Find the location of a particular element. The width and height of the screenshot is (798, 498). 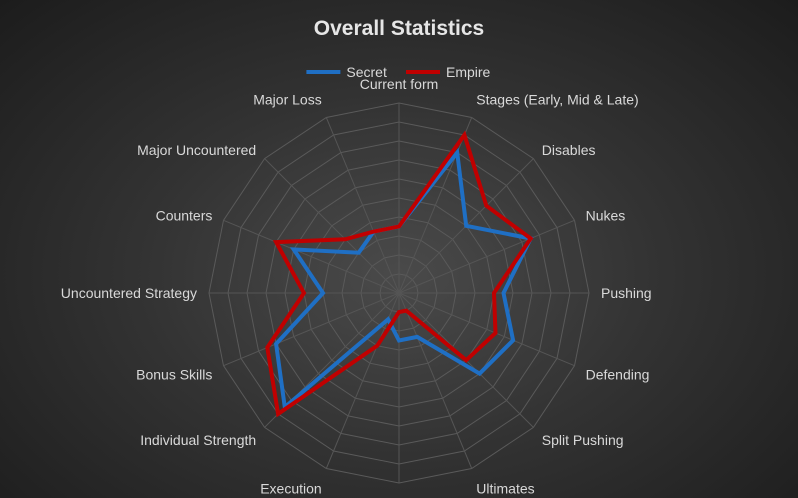

axis-label: Pushing is located at coordinates (626, 293).